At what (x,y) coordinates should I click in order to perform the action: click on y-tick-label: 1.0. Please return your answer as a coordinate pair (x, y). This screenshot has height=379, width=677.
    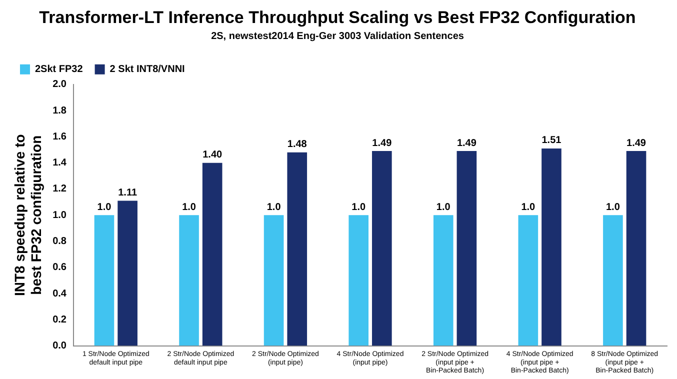
    Looking at the image, I should click on (59, 215).